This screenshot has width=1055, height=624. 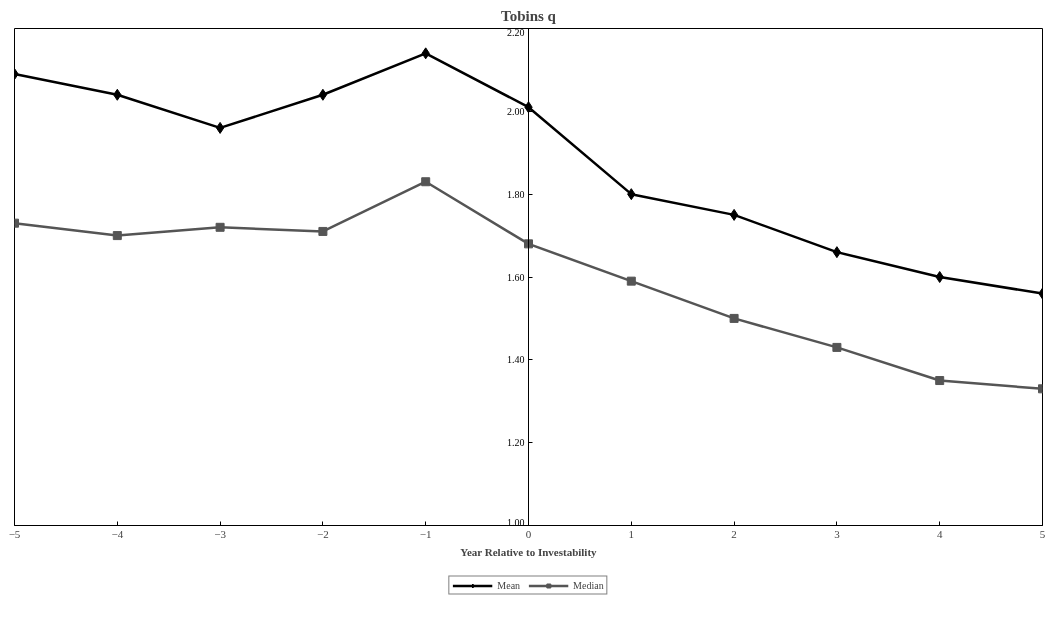 What do you see at coordinates (1042, 533) in the screenshot?
I see `x-tick-label: 5` at bounding box center [1042, 533].